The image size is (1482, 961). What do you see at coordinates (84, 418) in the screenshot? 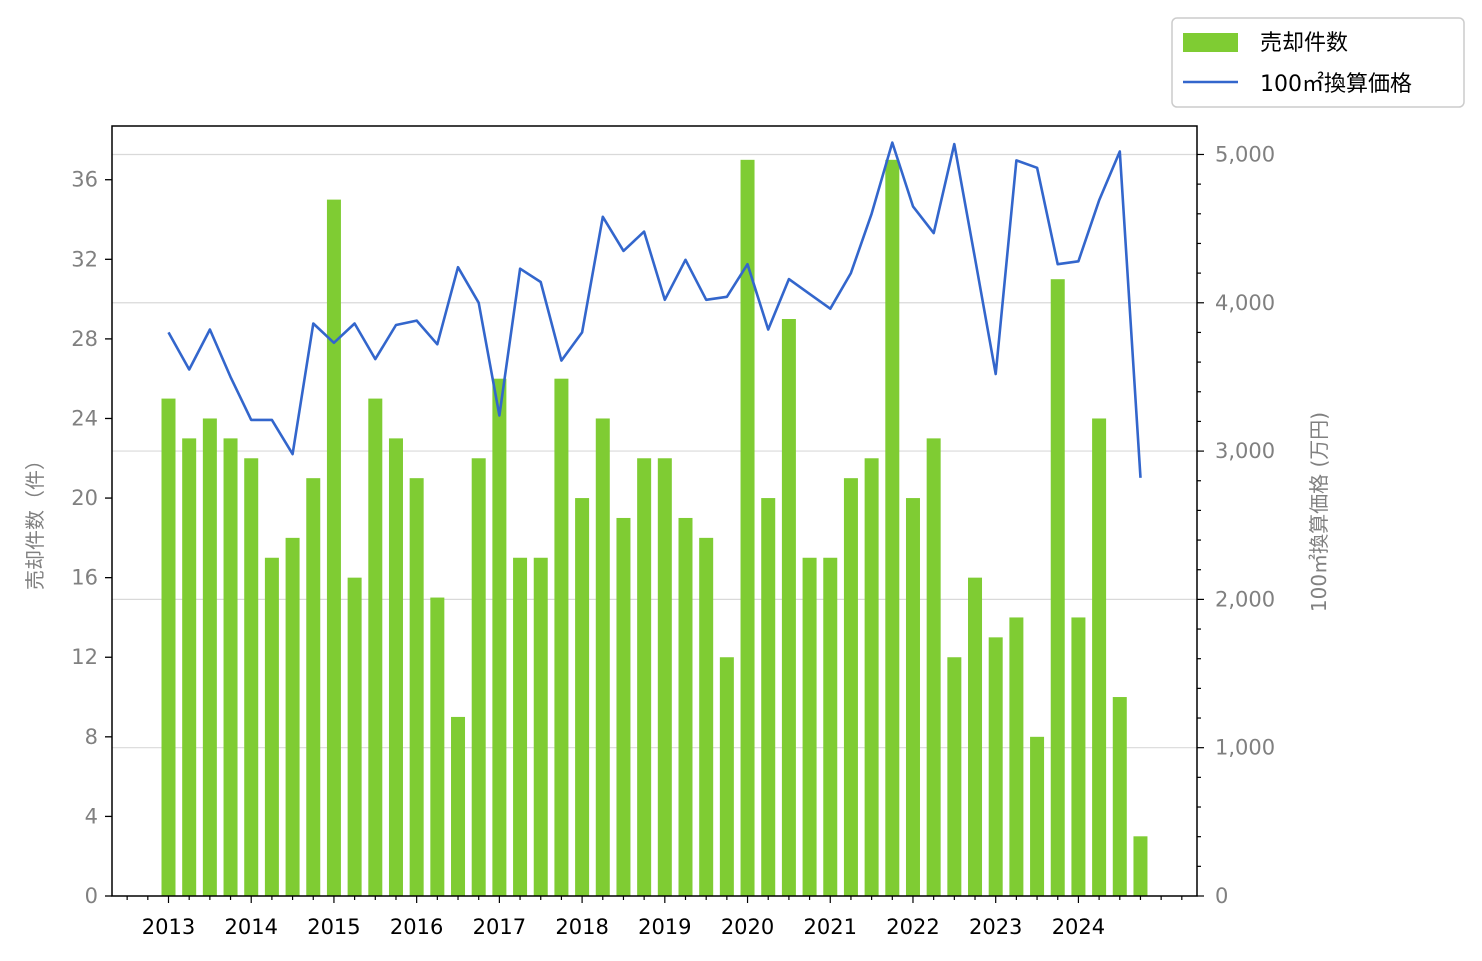
I see `y-tick-label: 24` at bounding box center [84, 418].